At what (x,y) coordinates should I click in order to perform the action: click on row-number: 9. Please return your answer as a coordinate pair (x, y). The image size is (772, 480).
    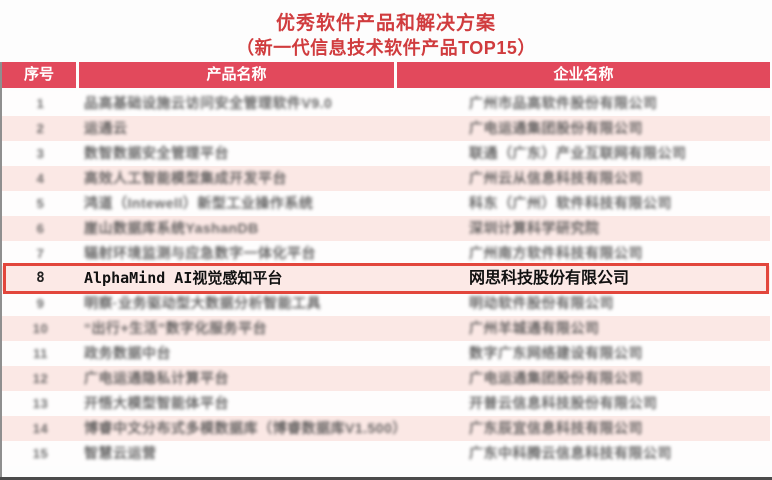
    Looking at the image, I should click on (40, 303).